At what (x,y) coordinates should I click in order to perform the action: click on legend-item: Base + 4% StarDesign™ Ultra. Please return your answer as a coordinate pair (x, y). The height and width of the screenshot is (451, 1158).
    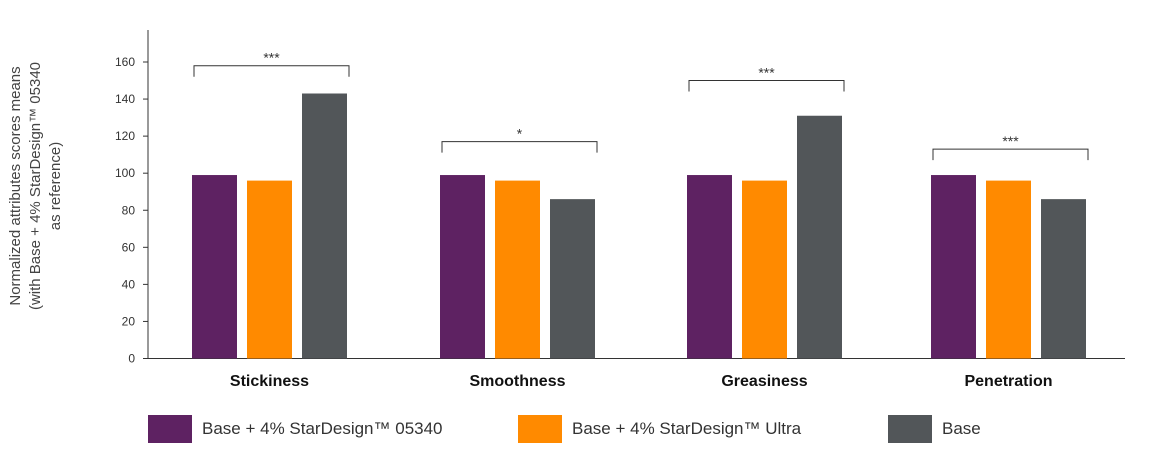
    Looking at the image, I should click on (659, 429).